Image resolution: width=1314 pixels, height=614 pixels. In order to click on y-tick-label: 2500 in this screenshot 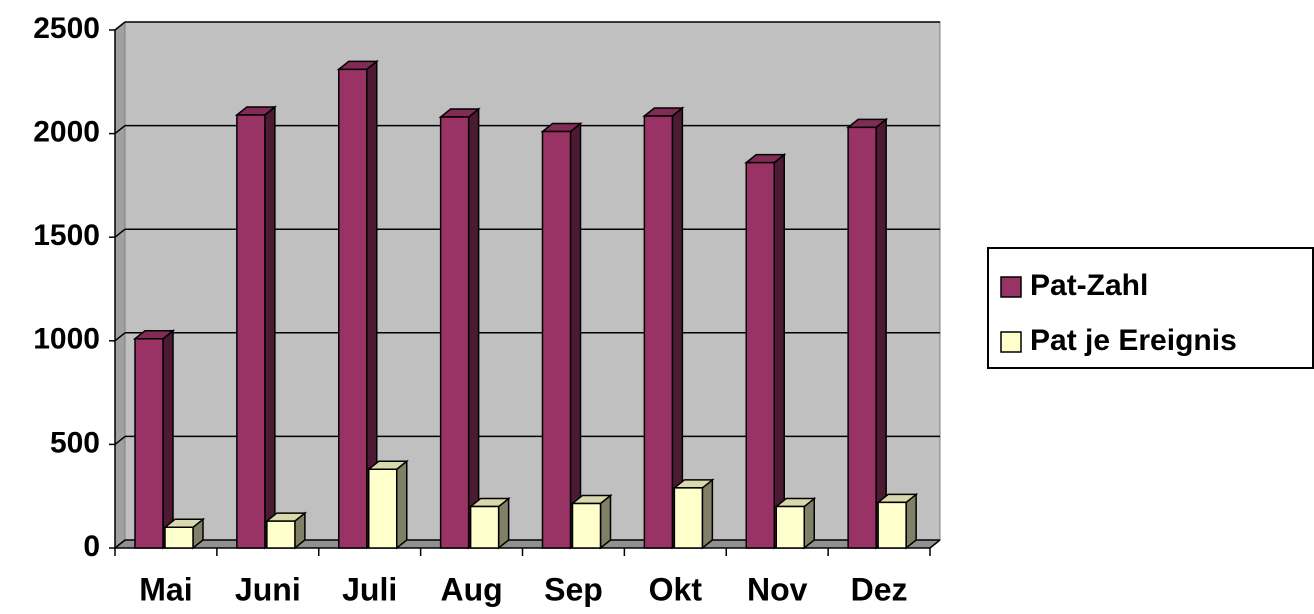, I will do `click(66, 28)`.